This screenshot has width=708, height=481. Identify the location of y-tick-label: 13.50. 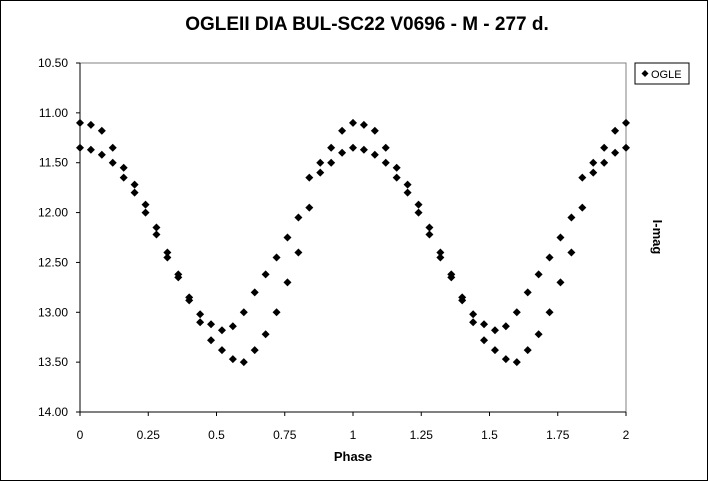
(53, 362).